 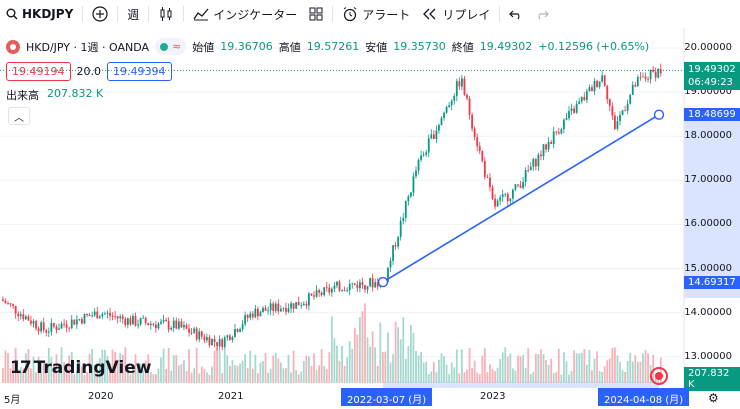 I want to click on replay-button: リプレイ, so click(x=456, y=14).